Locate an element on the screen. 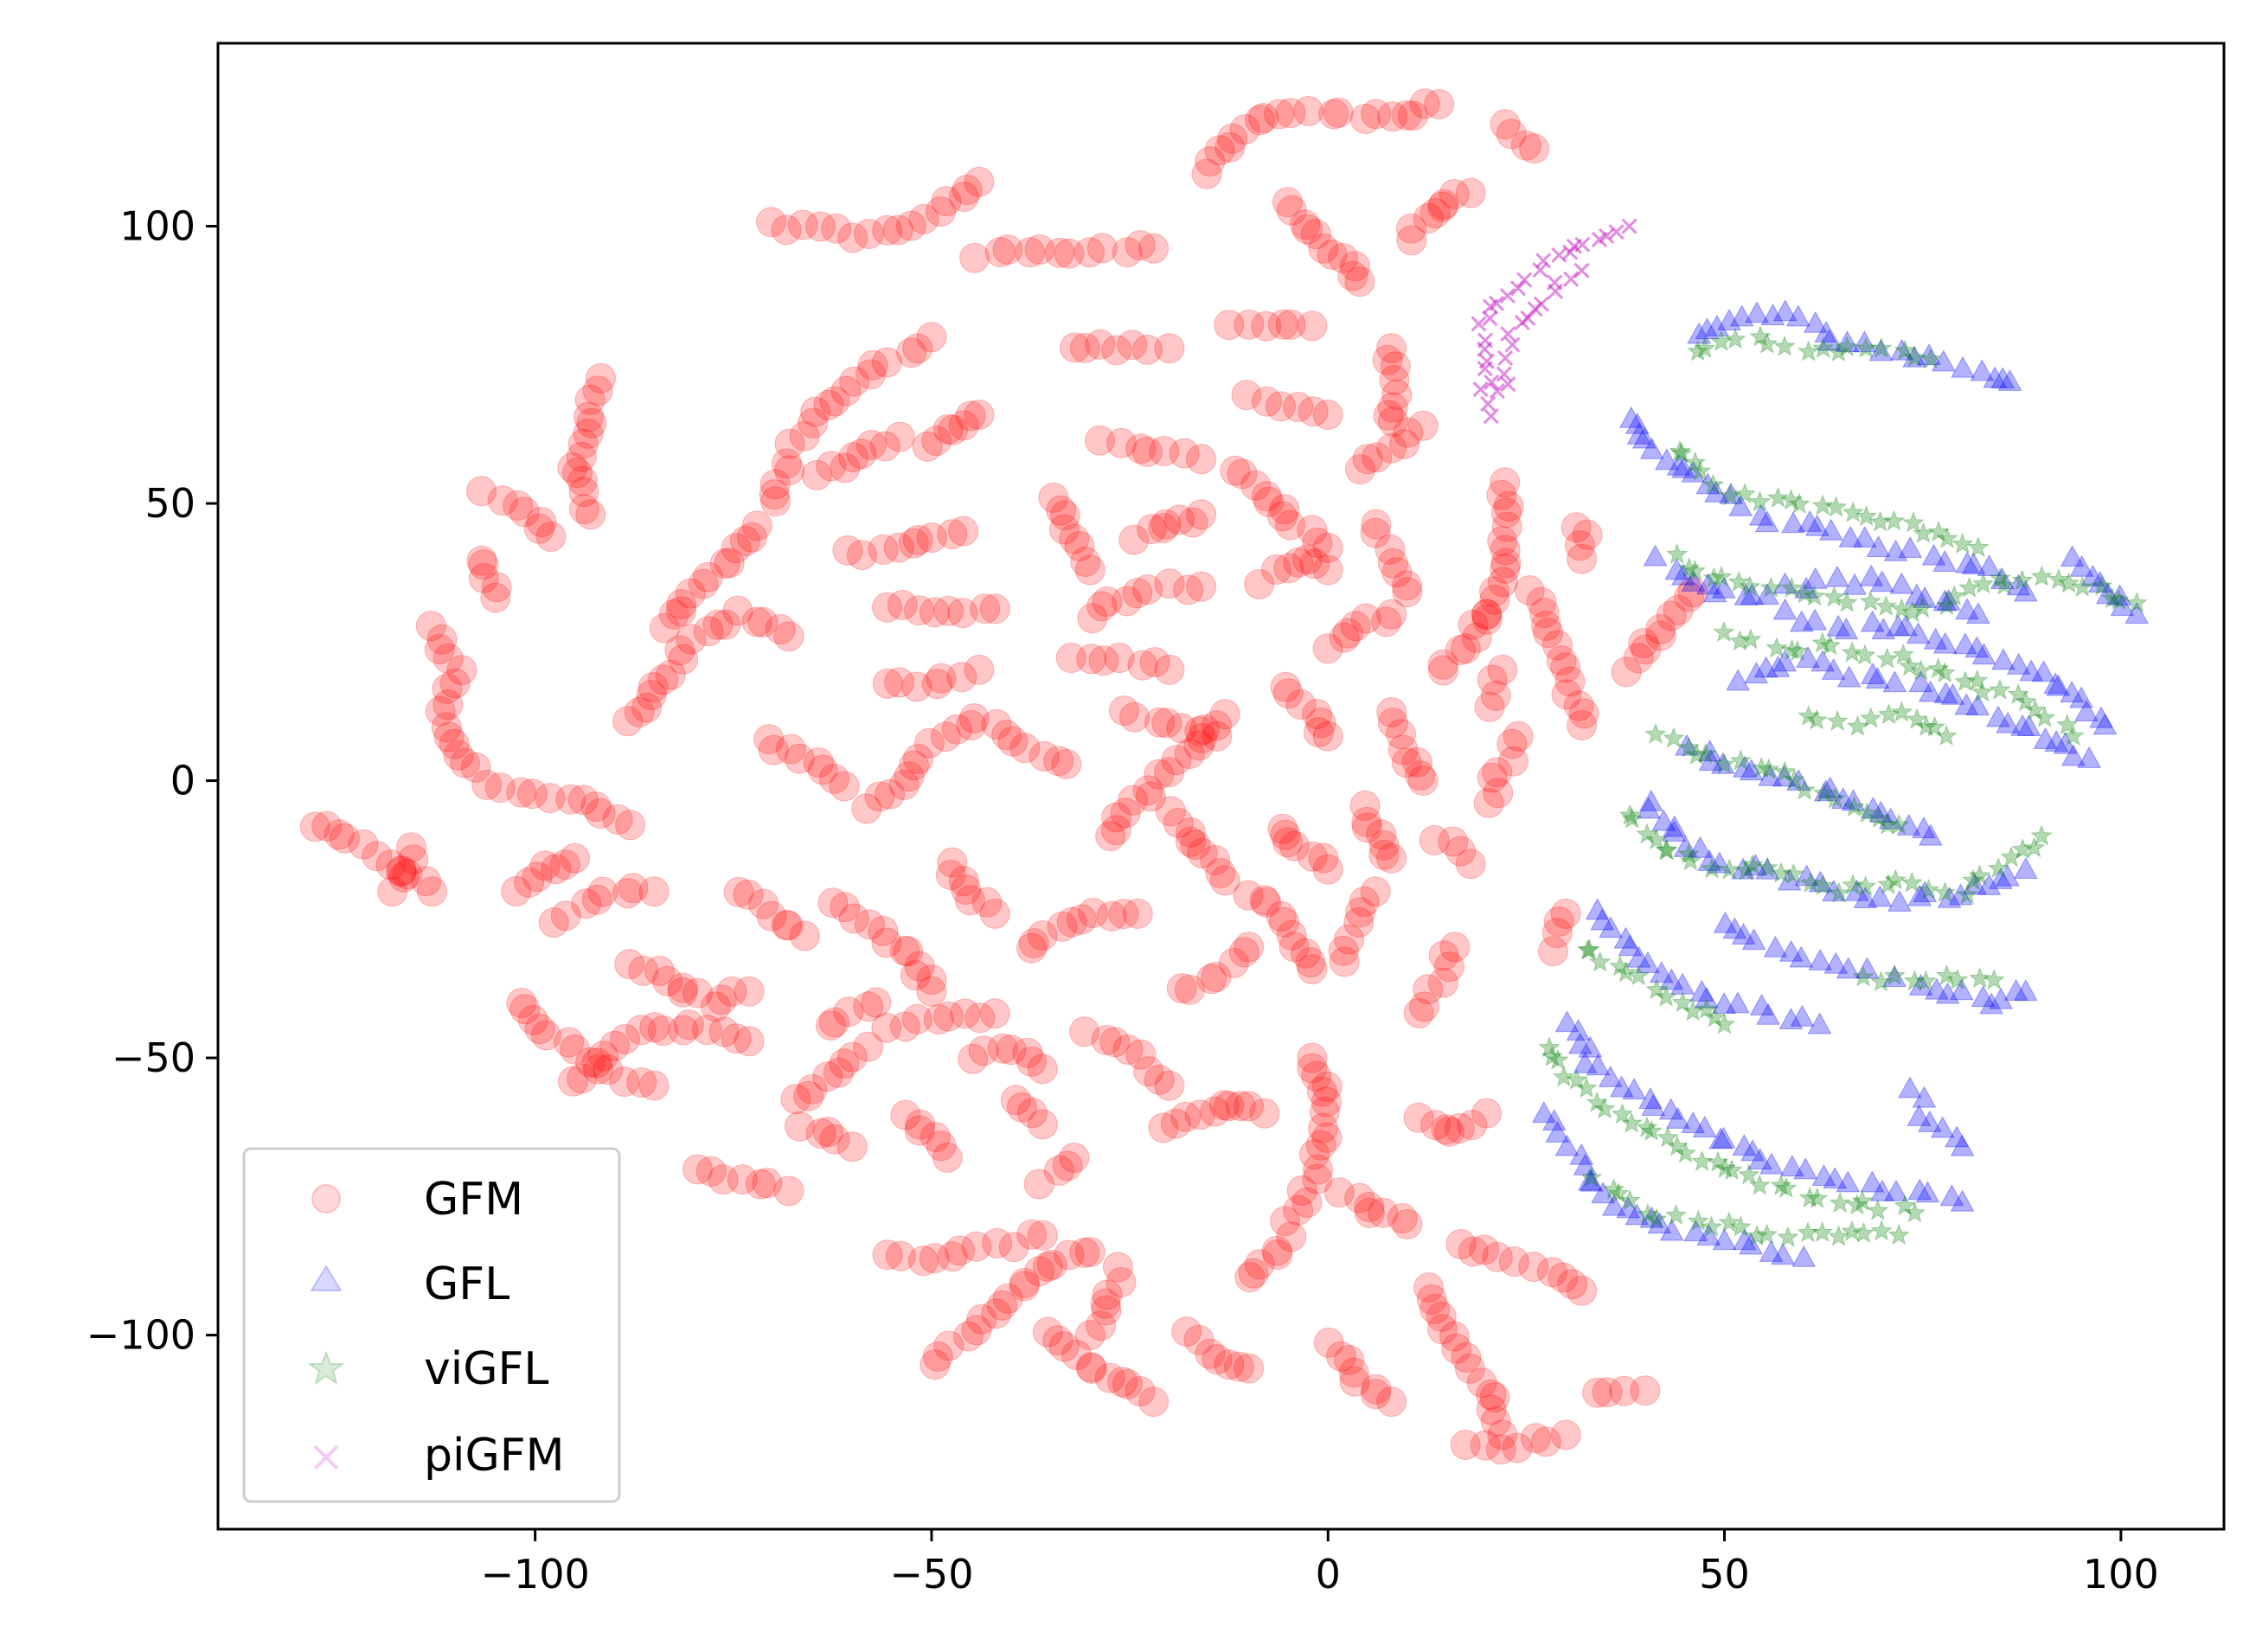  point-pigfm is located at coordinates (1485, 369).